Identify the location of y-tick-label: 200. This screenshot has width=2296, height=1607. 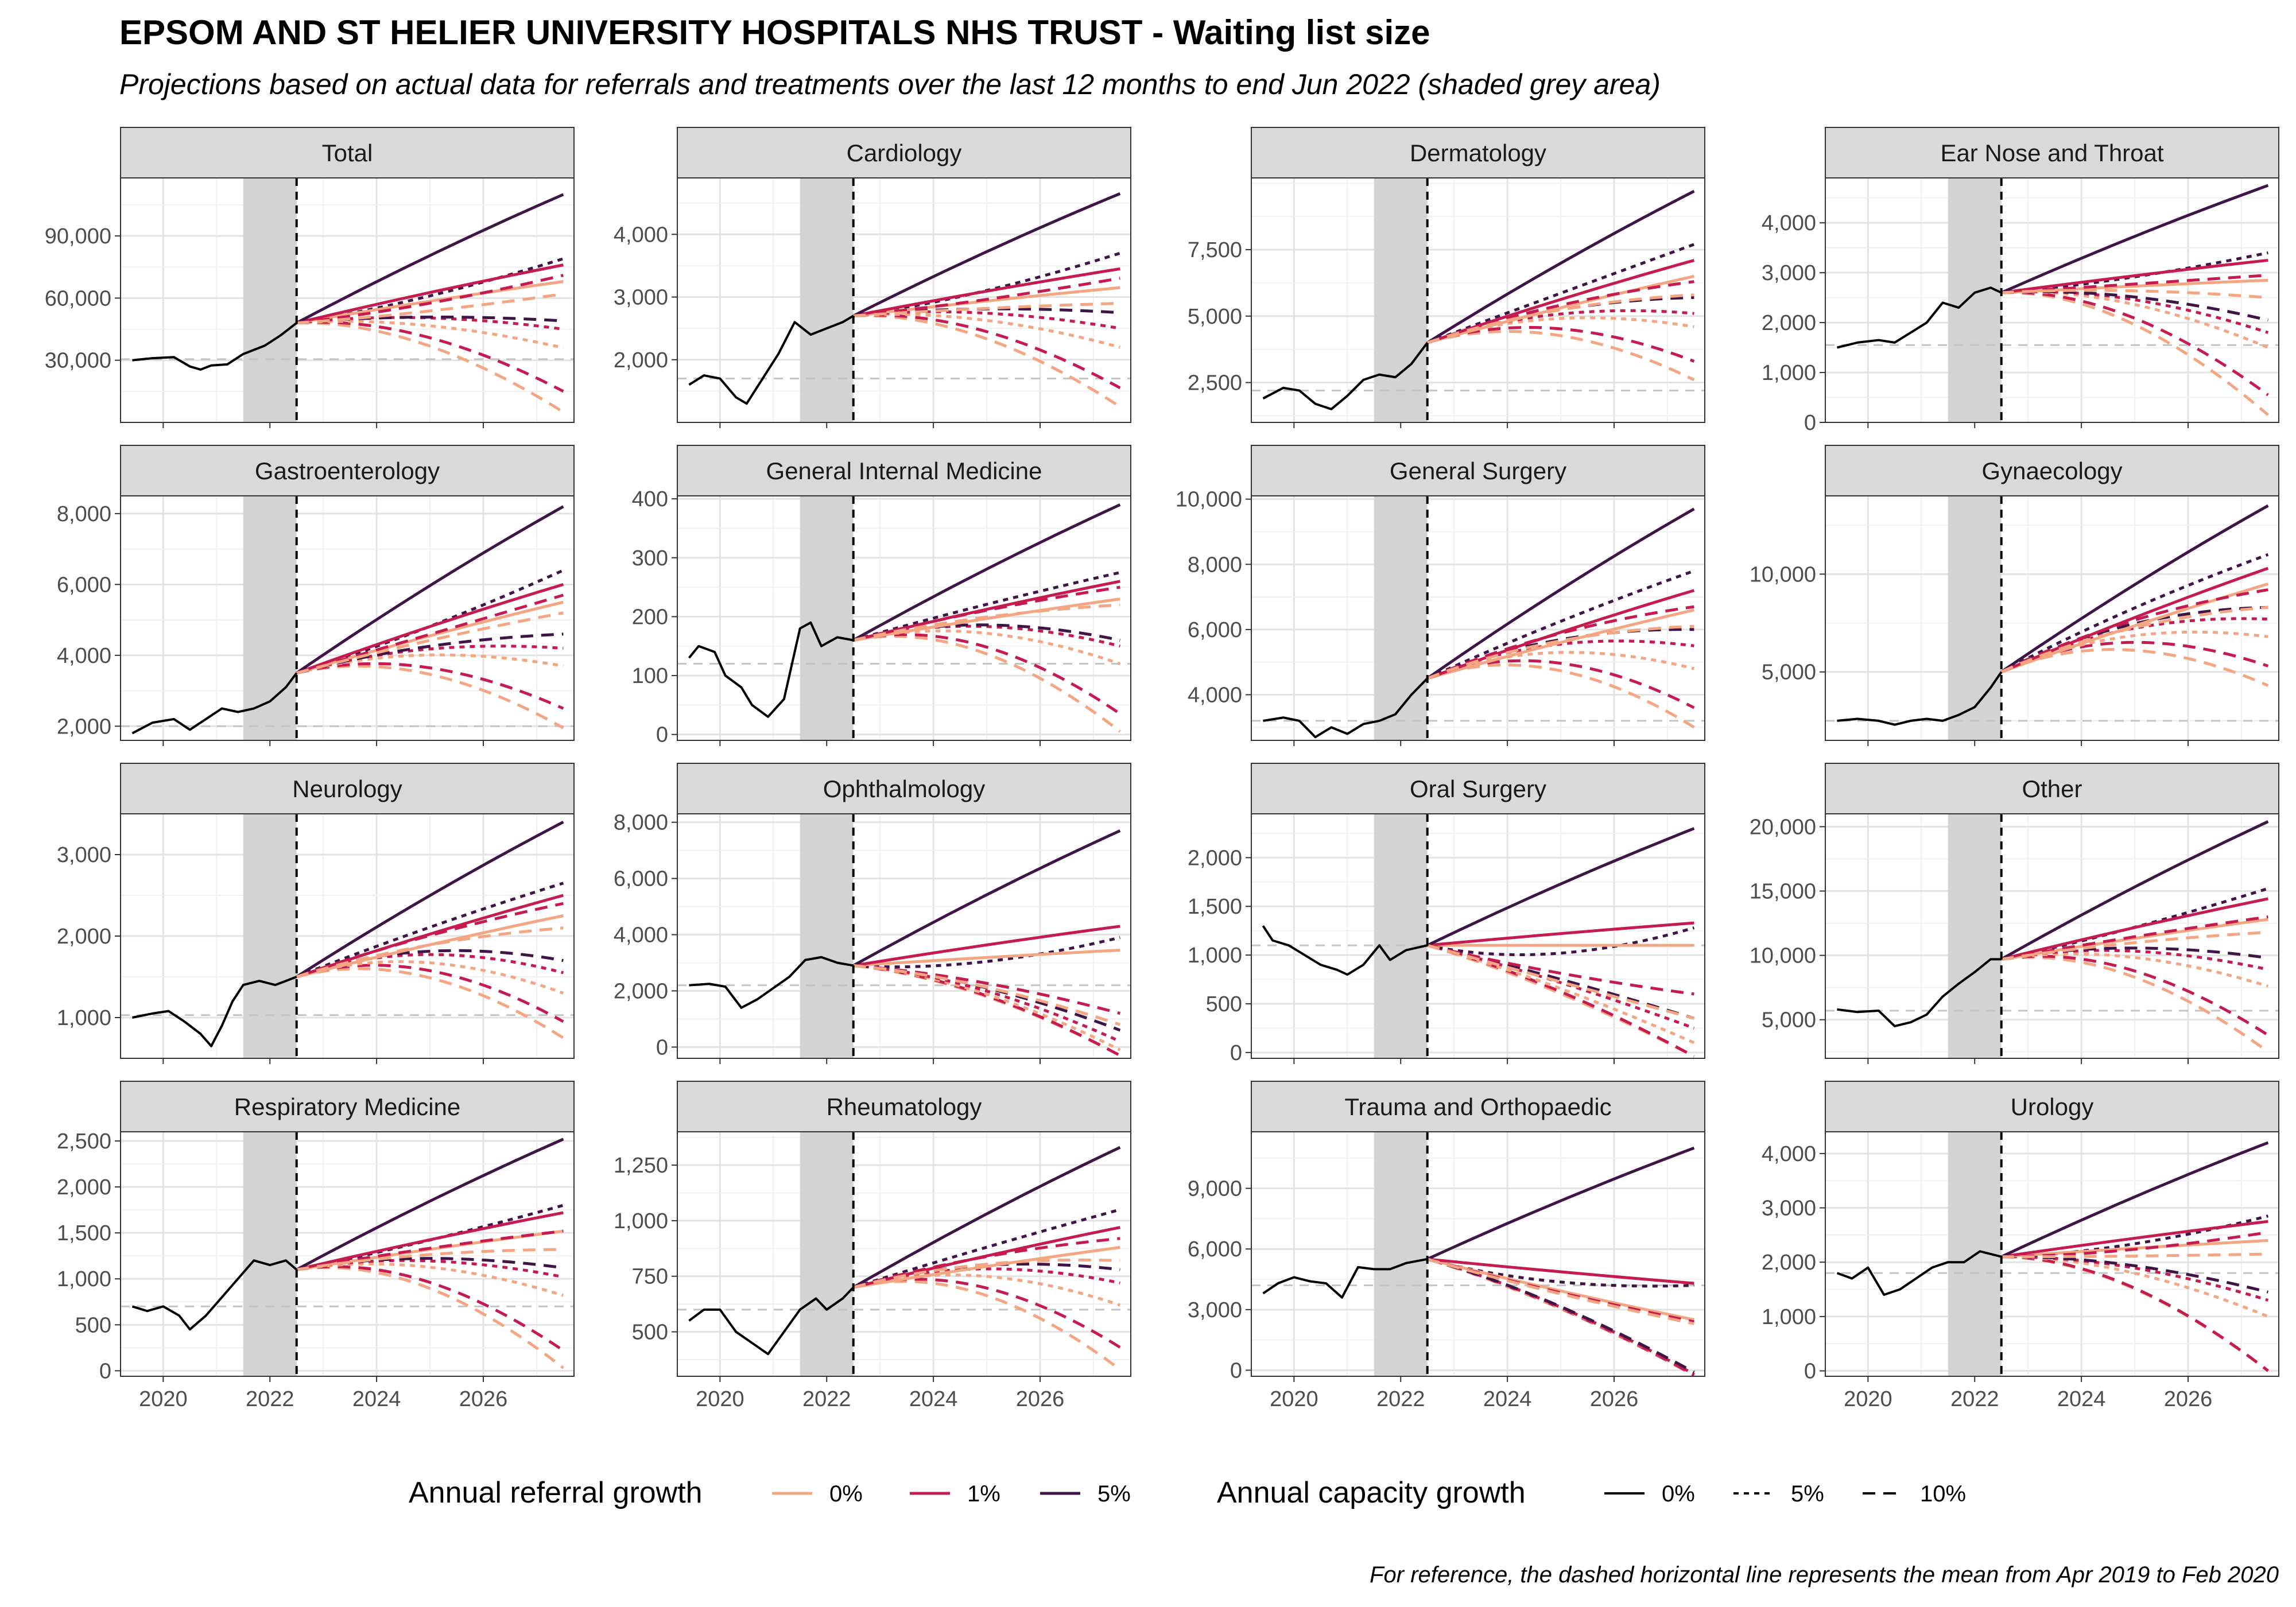
(650, 617).